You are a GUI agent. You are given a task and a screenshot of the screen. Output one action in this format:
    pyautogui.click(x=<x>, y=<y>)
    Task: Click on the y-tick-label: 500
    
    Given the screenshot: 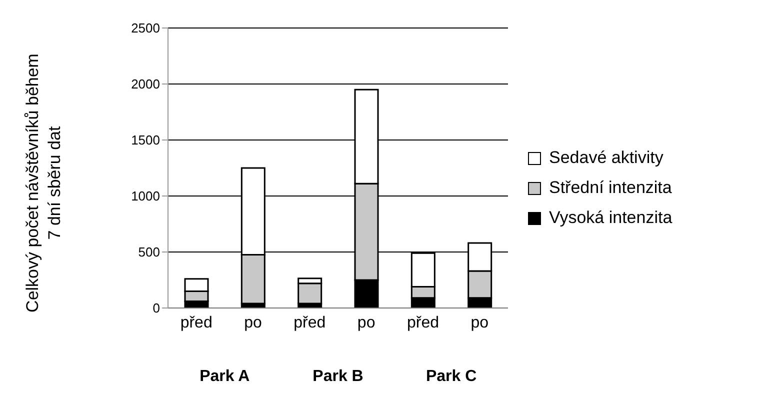 What is the action you would take?
    pyautogui.click(x=149, y=252)
    